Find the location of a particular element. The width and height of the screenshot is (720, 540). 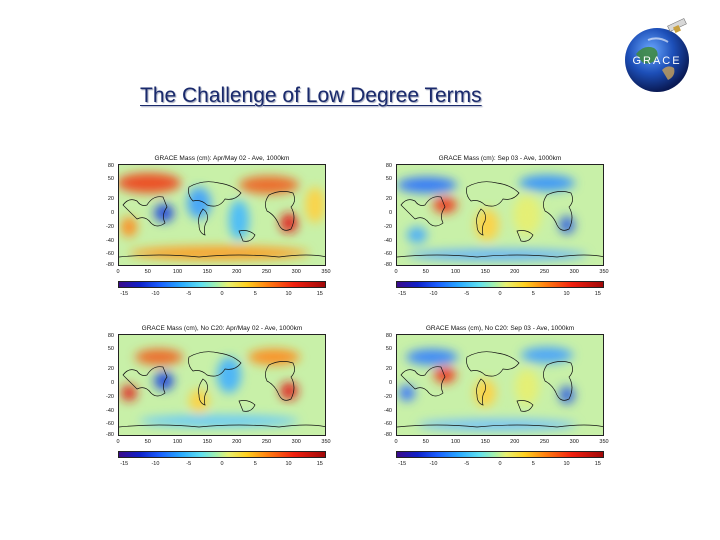

grace-globe-icon: GRACE is located at coordinates (657, 55).